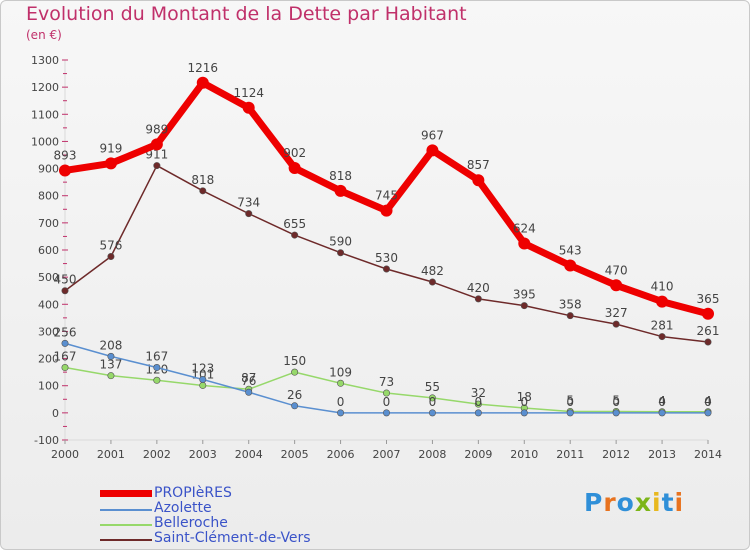  What do you see at coordinates (45, 141) in the screenshot?
I see `y-tick-label: 1000` at bounding box center [45, 141].